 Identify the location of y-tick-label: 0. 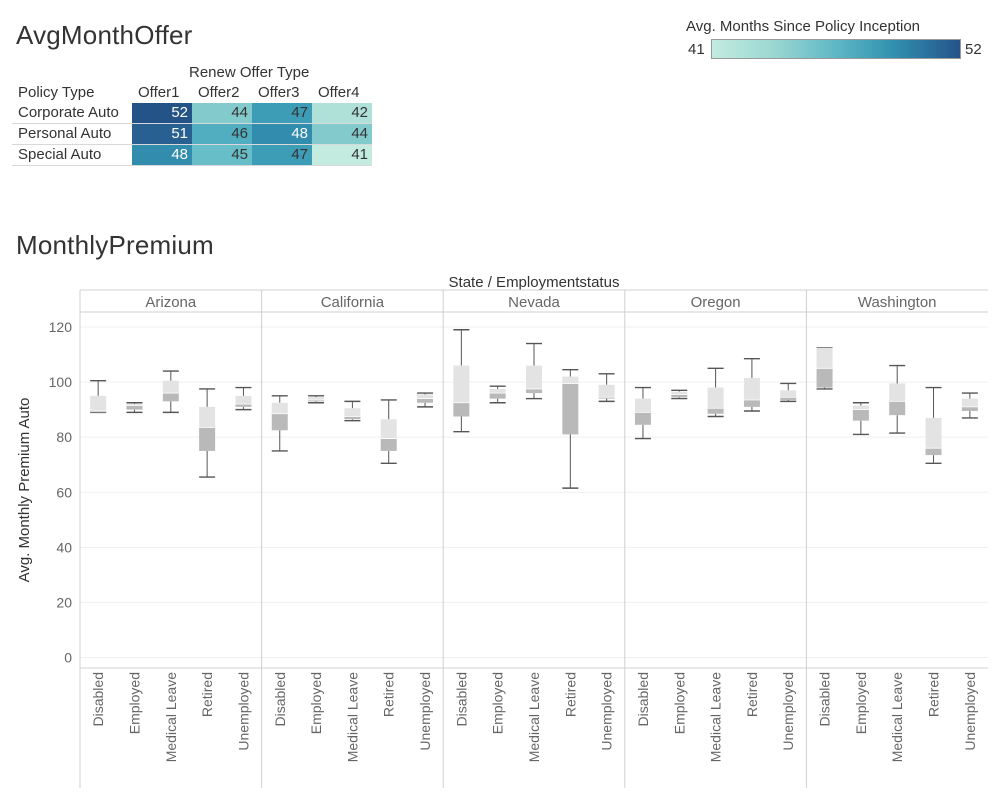
(68, 658).